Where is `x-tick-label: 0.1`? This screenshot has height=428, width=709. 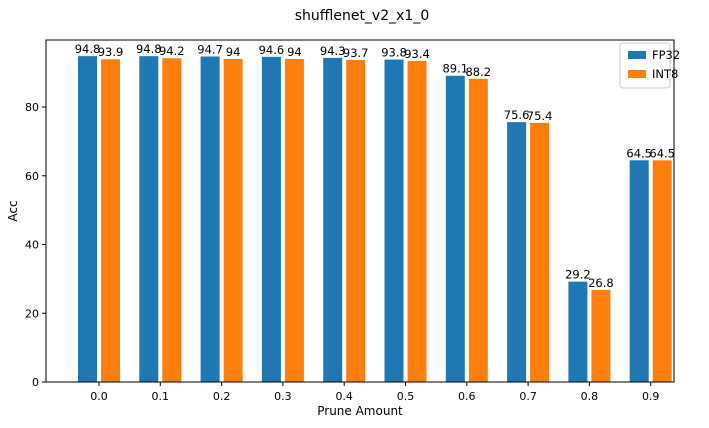
x-tick-label: 0.1 is located at coordinates (161, 396).